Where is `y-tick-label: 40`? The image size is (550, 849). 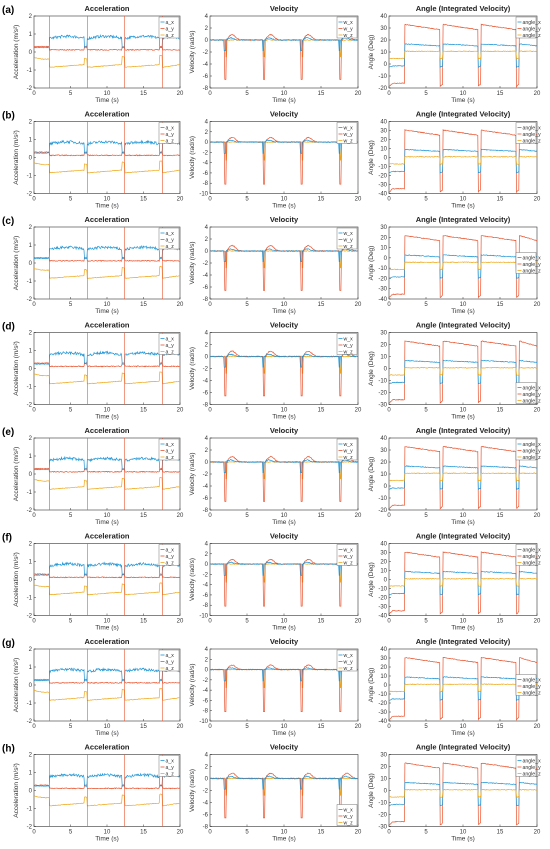
y-tick-label: 40 is located at coordinates (383, 650).